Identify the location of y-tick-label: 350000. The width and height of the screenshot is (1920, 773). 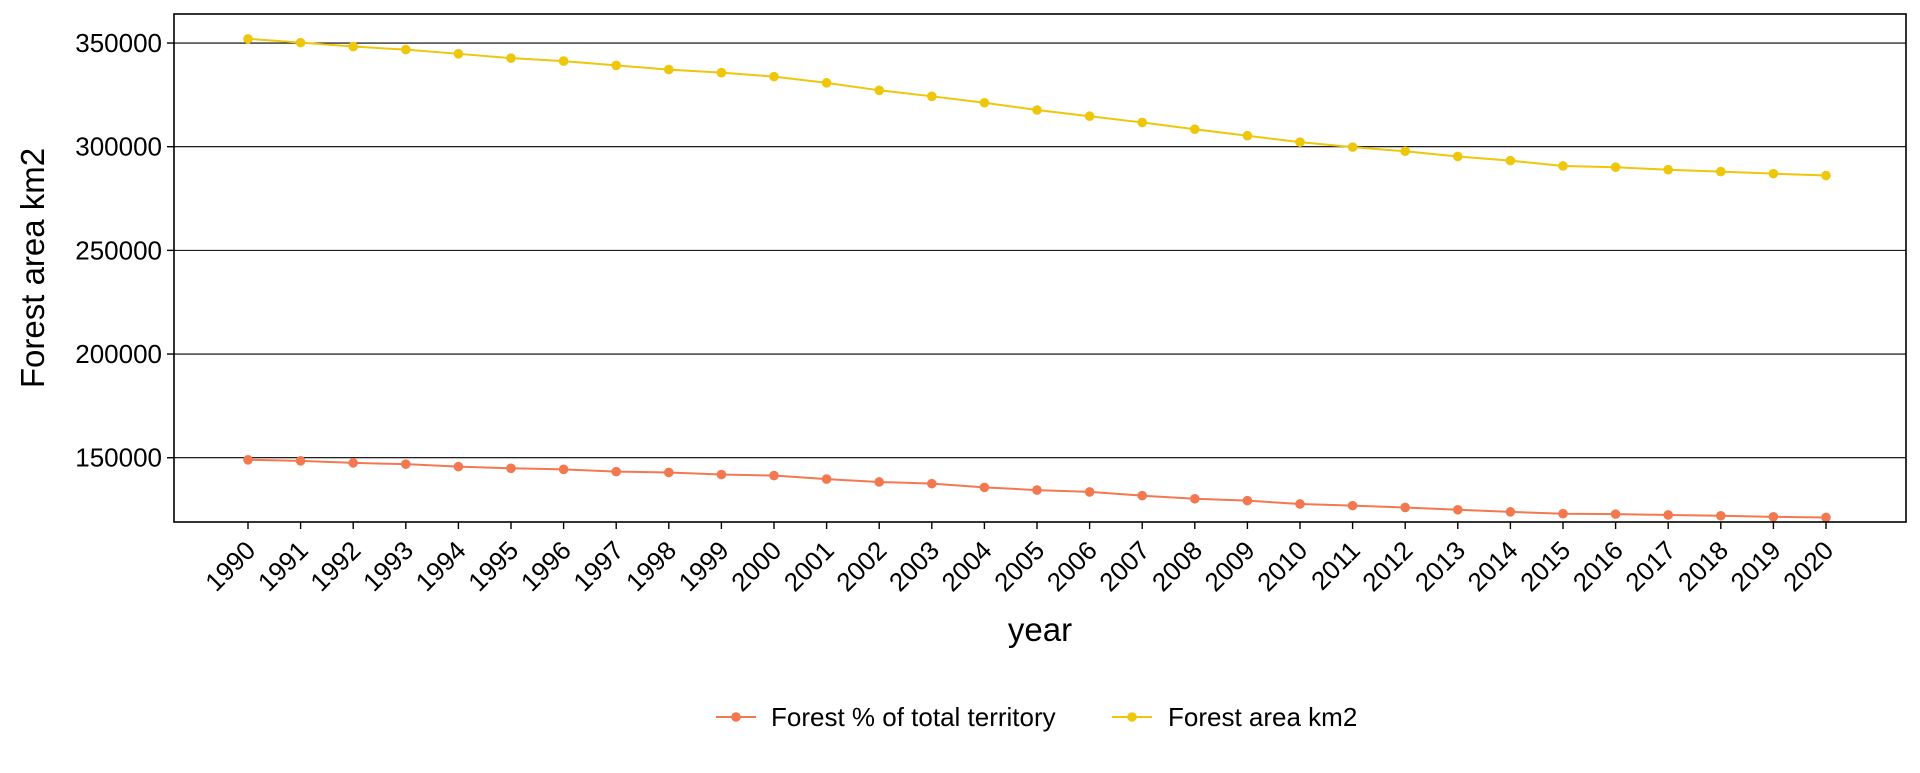
(118, 43).